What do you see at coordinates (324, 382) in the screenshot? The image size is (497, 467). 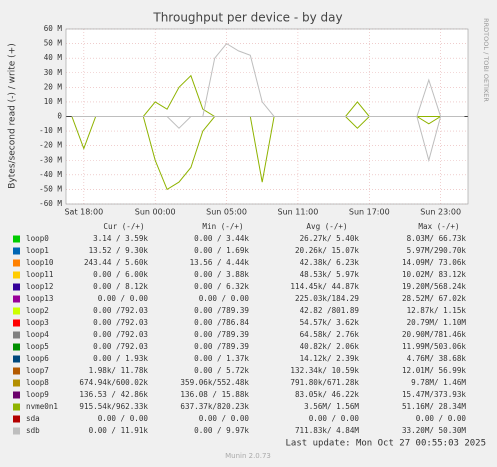 I see `legend-stat: 791.80k/671.28k` at bounding box center [324, 382].